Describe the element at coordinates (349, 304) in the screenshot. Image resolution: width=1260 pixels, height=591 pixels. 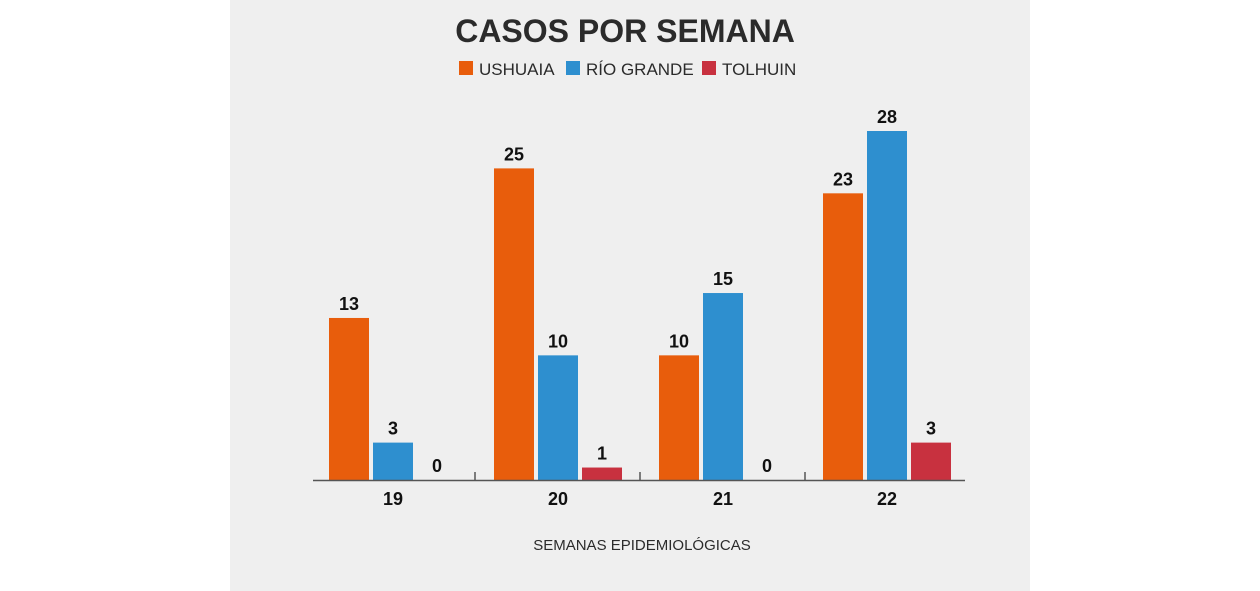
I see `data-label: 13` at that location.